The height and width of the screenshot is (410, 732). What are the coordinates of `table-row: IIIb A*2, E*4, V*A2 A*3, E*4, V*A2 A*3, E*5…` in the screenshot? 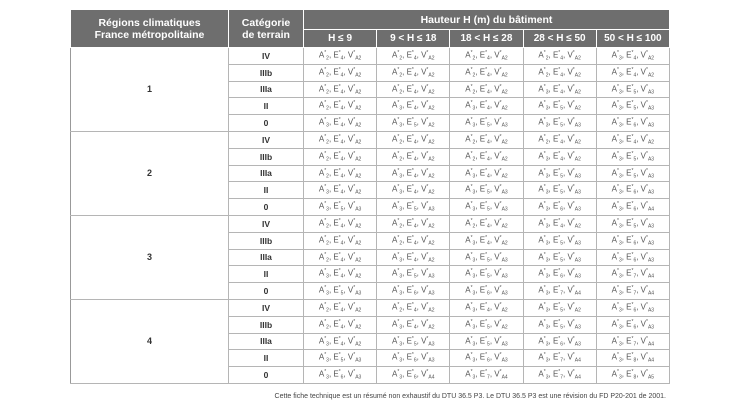 It's located at (371, 324).